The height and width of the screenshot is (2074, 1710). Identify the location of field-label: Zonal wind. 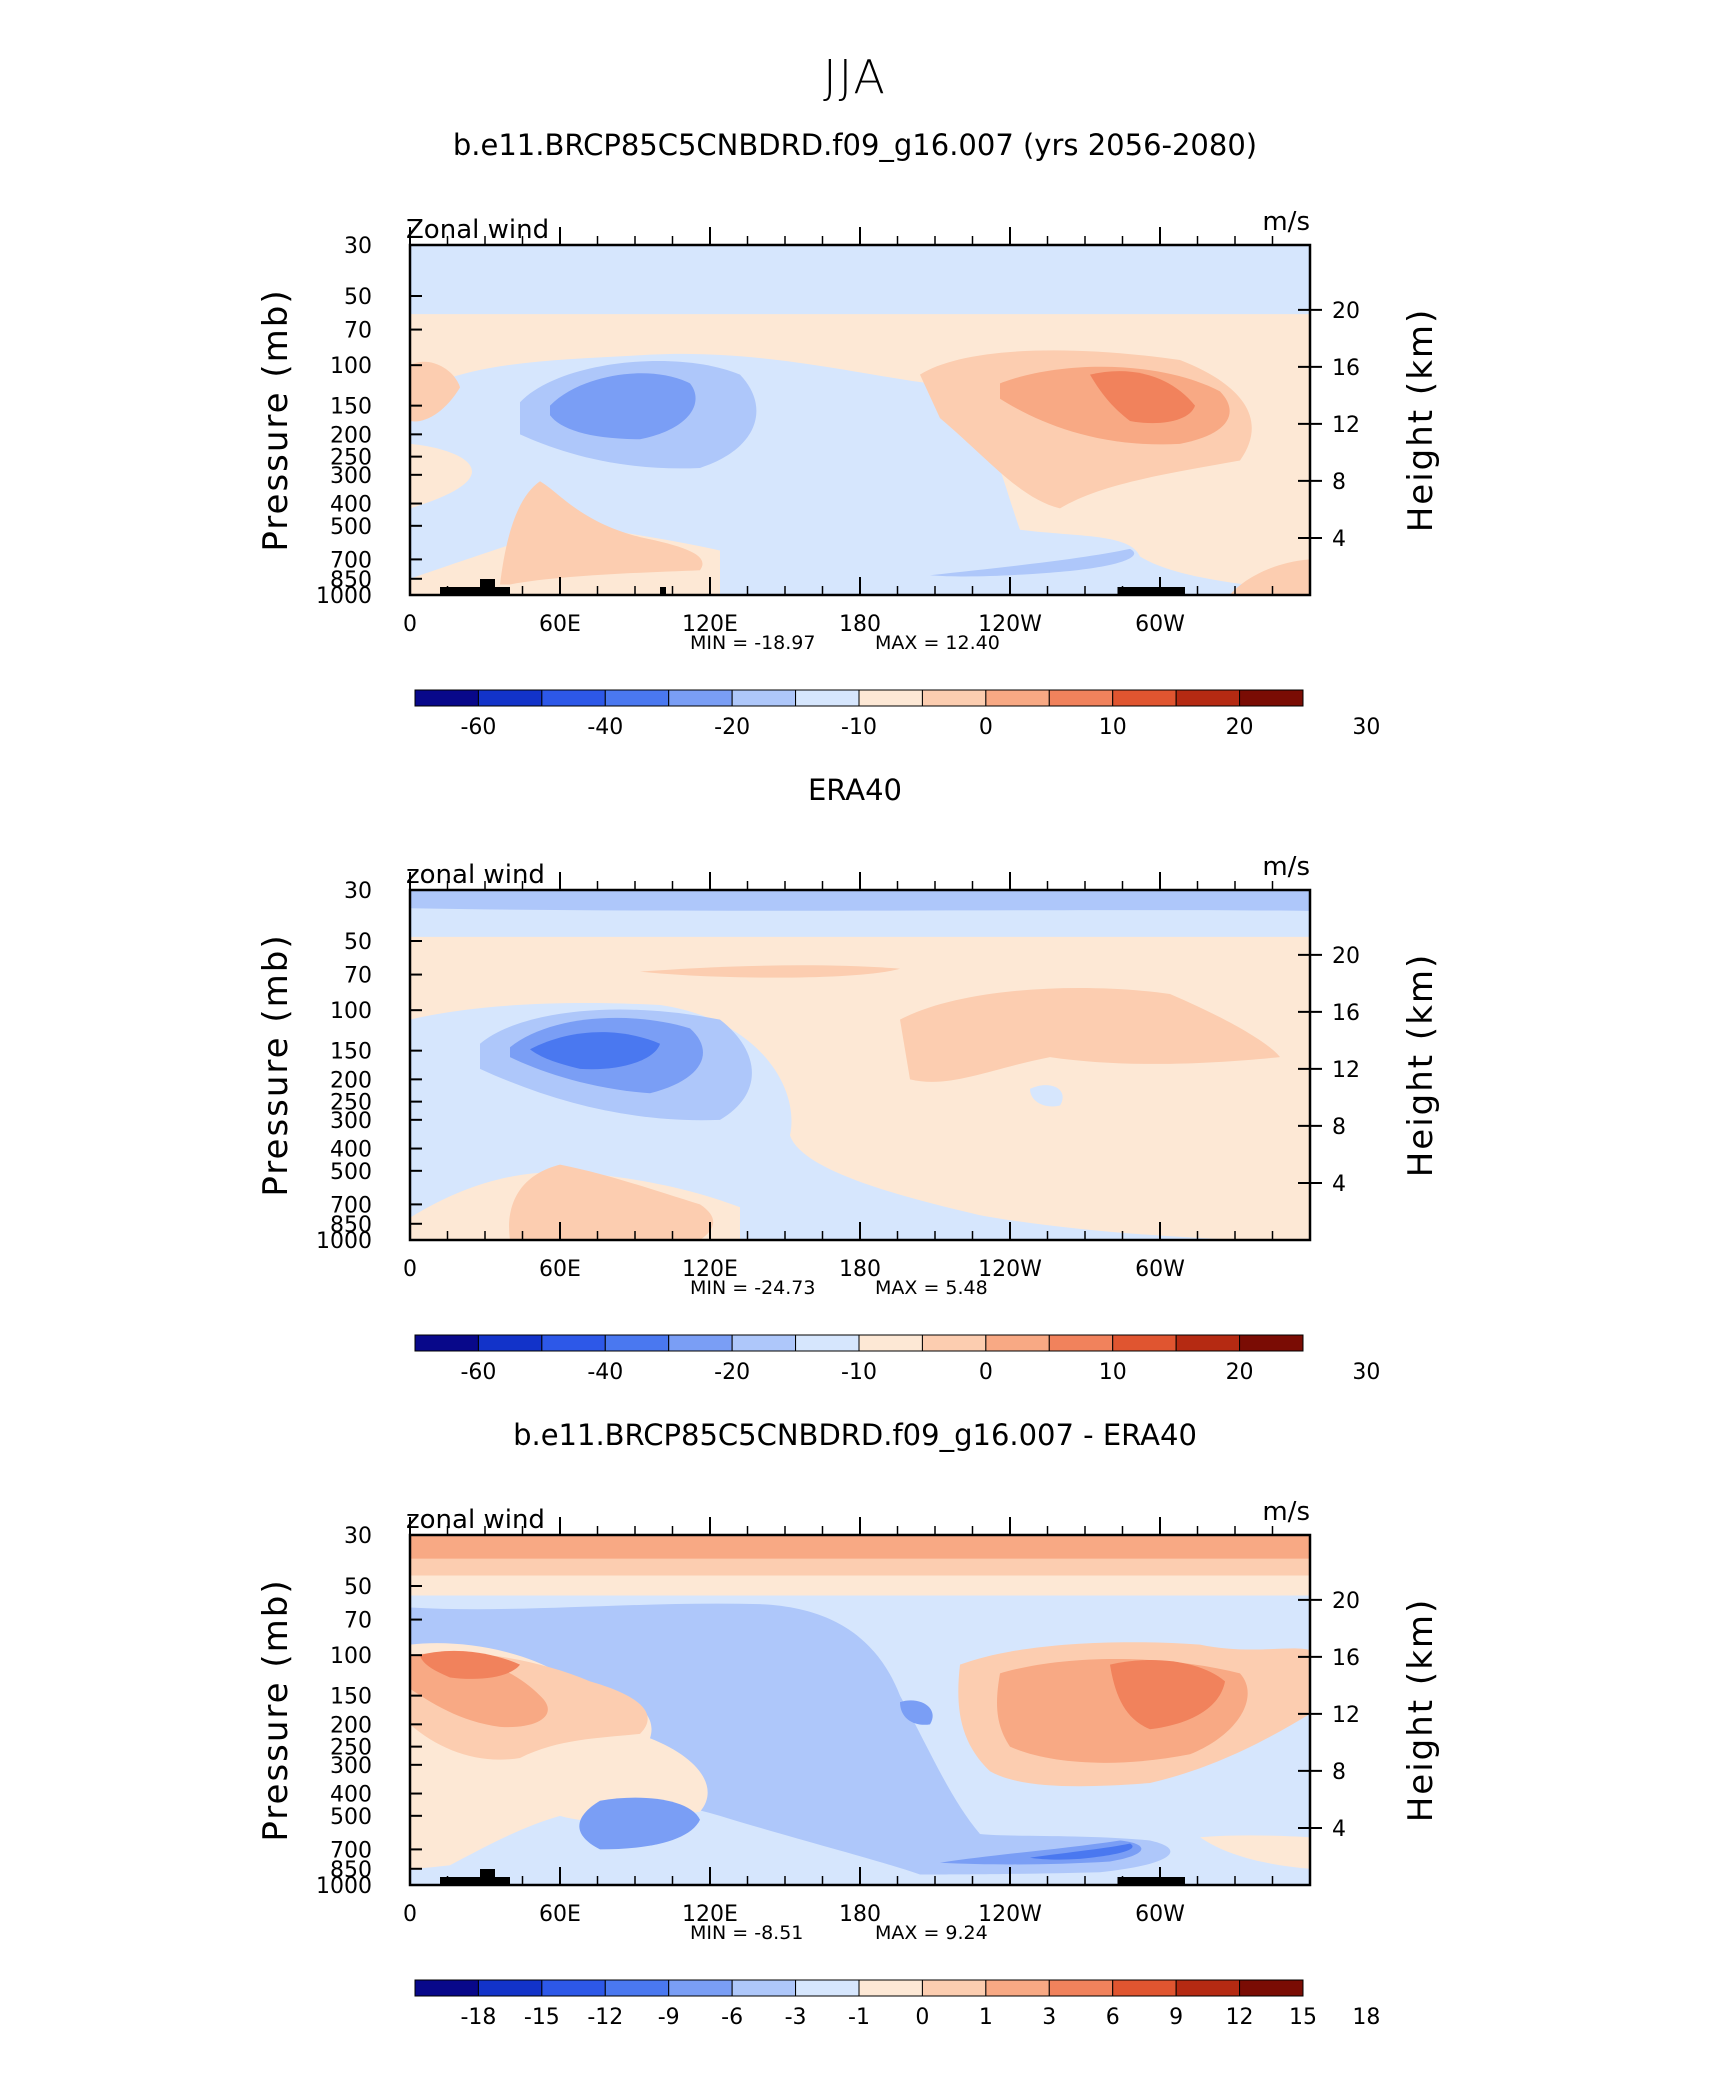
(477, 230).